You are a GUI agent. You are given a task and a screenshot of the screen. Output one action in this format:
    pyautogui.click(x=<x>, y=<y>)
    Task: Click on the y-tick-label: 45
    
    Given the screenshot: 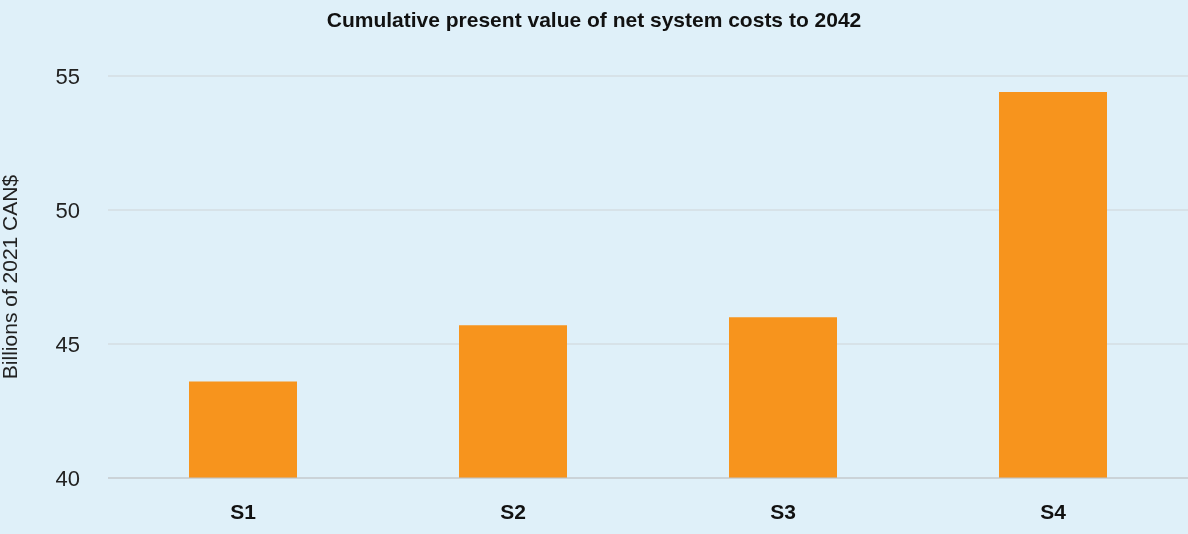 What is the action you would take?
    pyautogui.click(x=67, y=344)
    